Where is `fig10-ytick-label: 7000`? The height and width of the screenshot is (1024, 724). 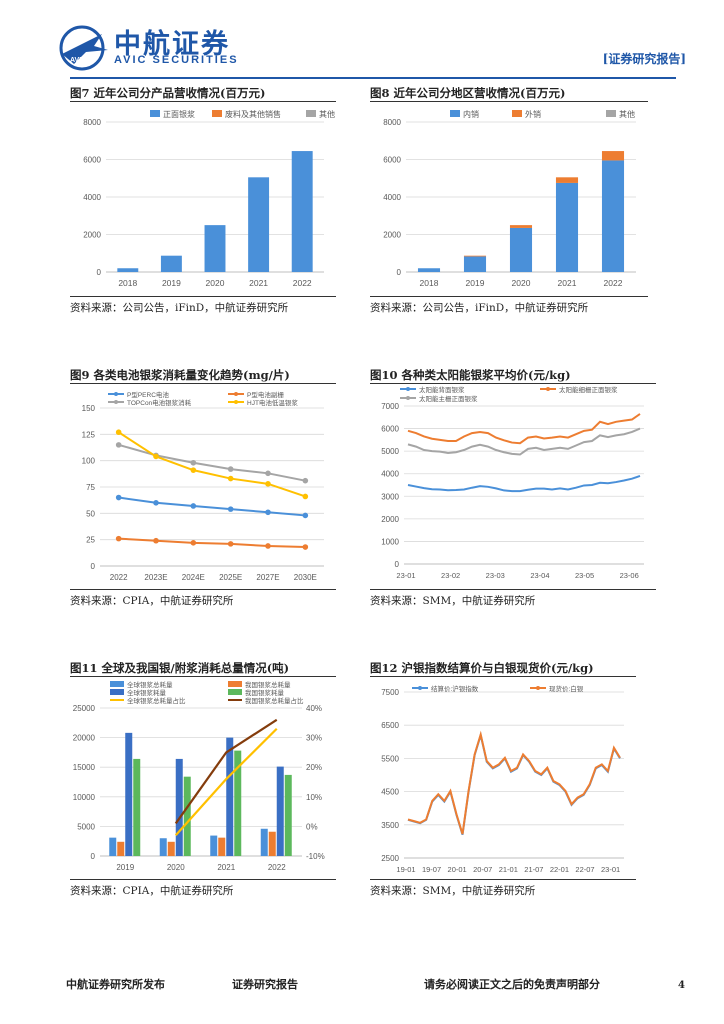
fig10-ytick-label: 7000 is located at coordinates (390, 406).